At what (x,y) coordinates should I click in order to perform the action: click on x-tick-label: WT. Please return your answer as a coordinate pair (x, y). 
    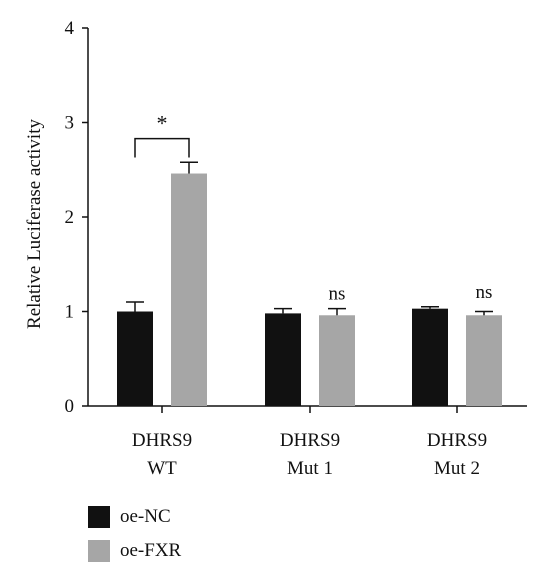
    Looking at the image, I should click on (162, 468).